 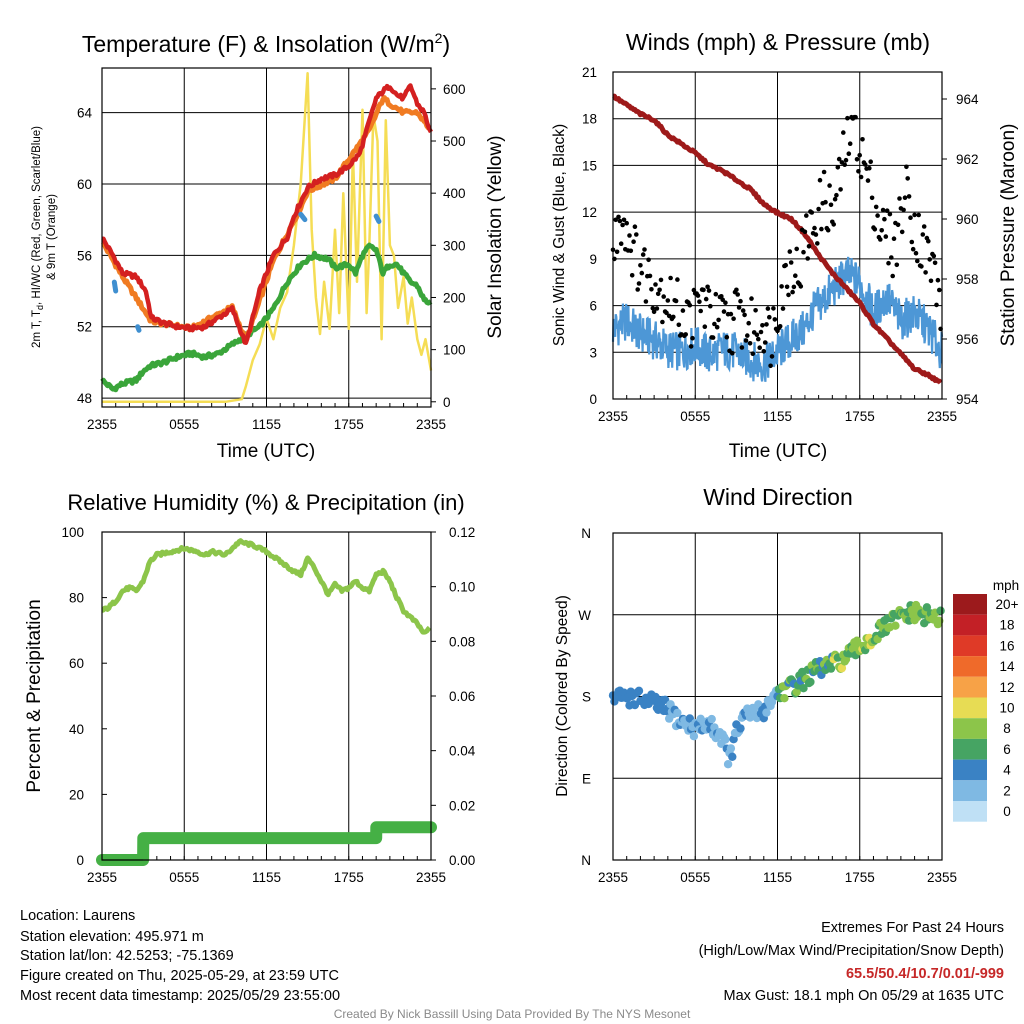 What do you see at coordinates (593, 352) in the screenshot?
I see `wind-y-tick-label: 3` at bounding box center [593, 352].